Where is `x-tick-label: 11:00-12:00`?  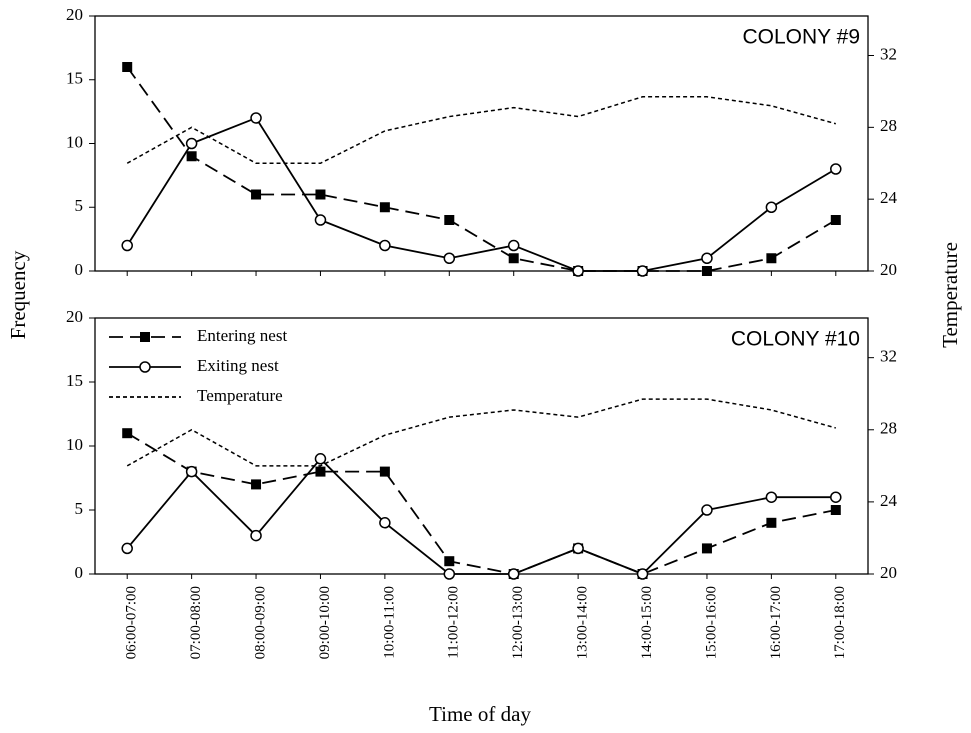
x-tick-label: 11:00-12:00 is located at coordinates (454, 622).